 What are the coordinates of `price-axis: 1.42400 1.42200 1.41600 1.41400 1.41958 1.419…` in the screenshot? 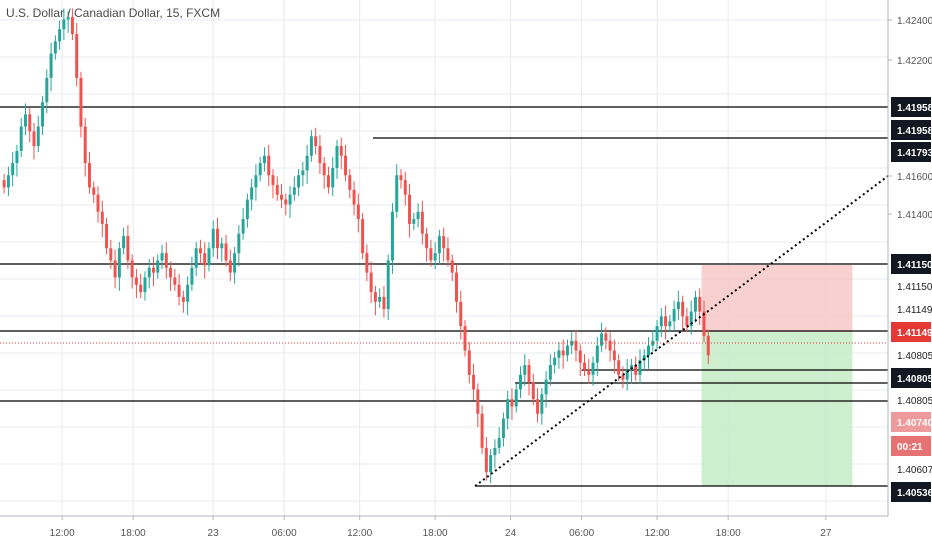 It's located at (909, 275).